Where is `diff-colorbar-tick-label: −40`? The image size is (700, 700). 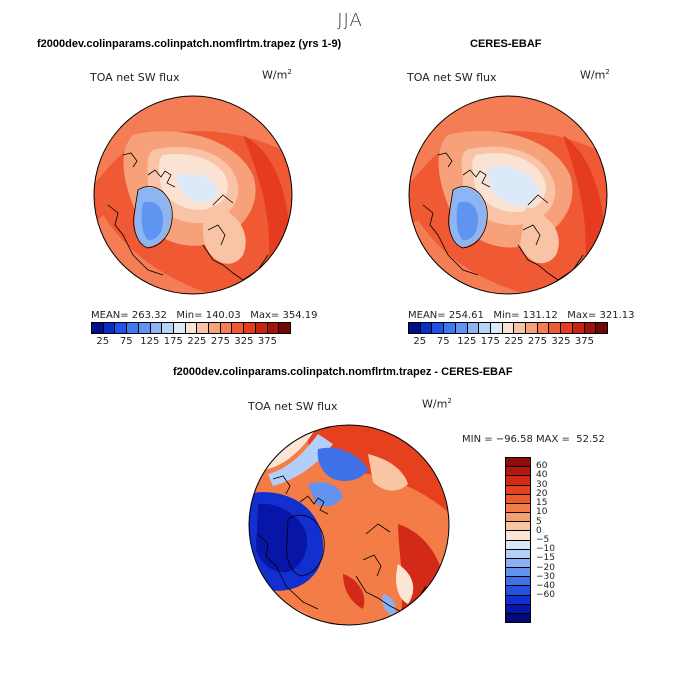
diff-colorbar-tick-label: −40 is located at coordinates (545, 586).